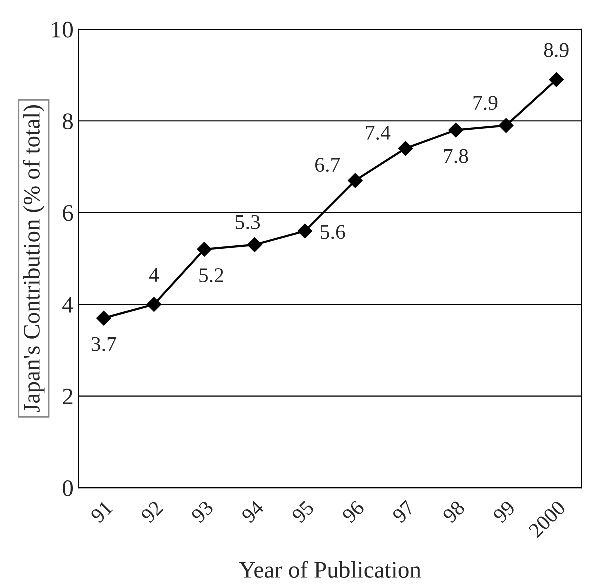 Image resolution: width=606 pixels, height=588 pixels. I want to click on x-tick-label: 93, so click(202, 512).